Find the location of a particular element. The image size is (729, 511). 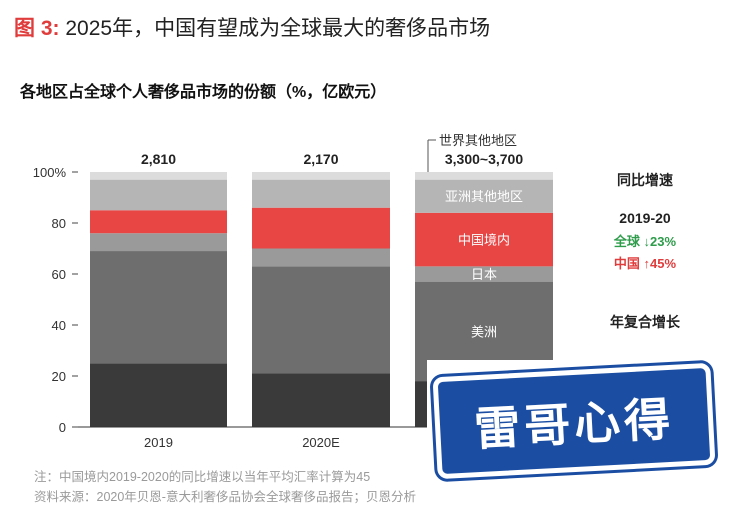

watermark-overlay: 雷哥心得 is located at coordinates (578, 435).